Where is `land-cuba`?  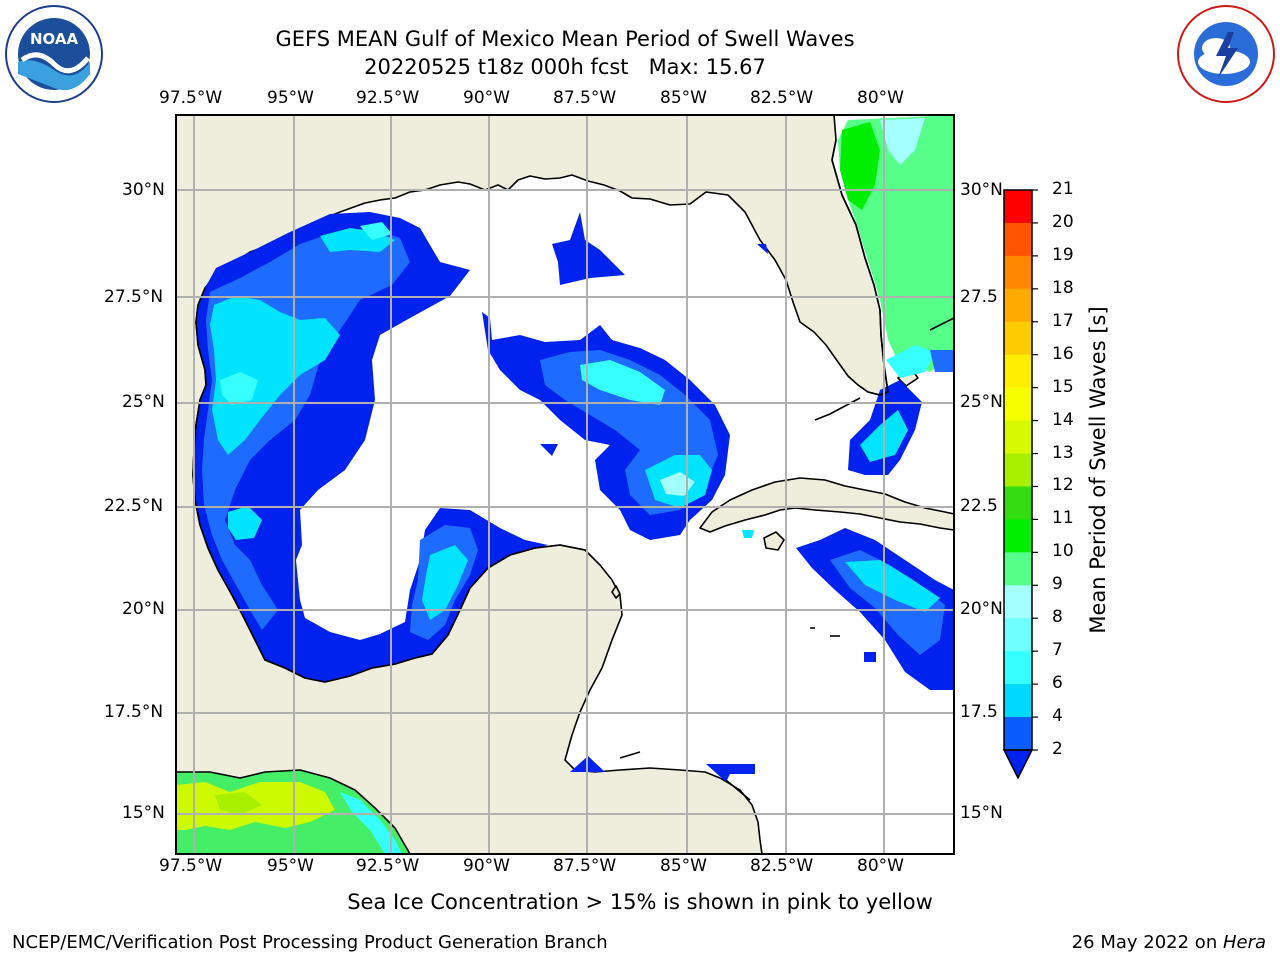
land-cuba is located at coordinates (826, 505).